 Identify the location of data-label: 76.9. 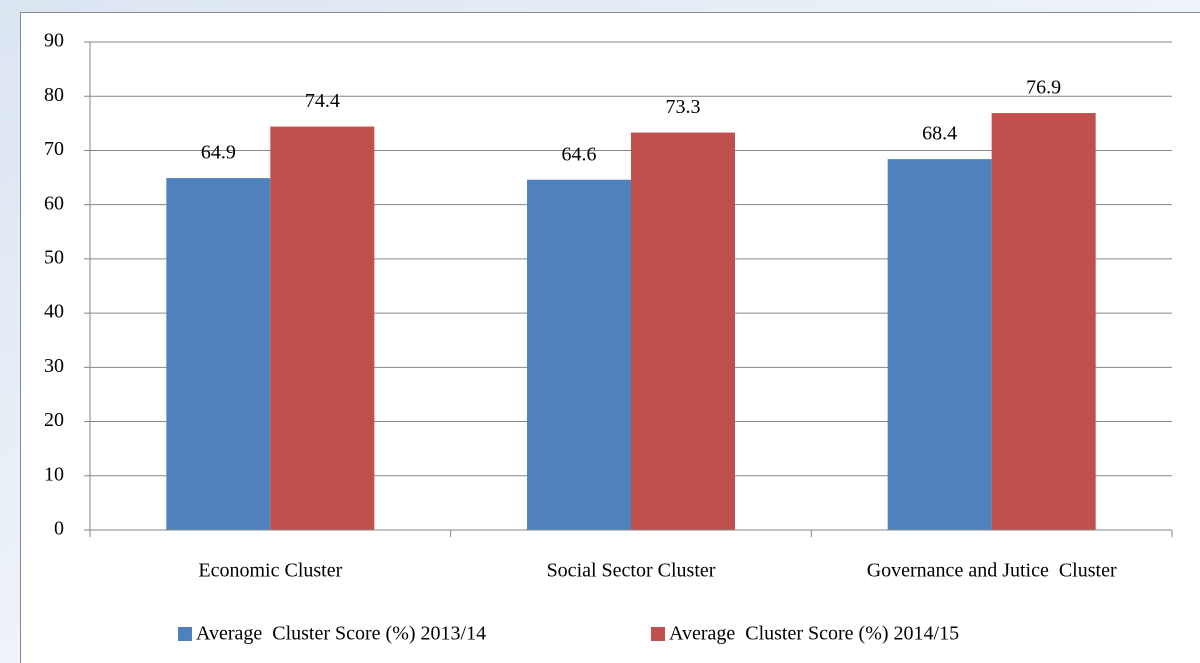
(1043, 88).